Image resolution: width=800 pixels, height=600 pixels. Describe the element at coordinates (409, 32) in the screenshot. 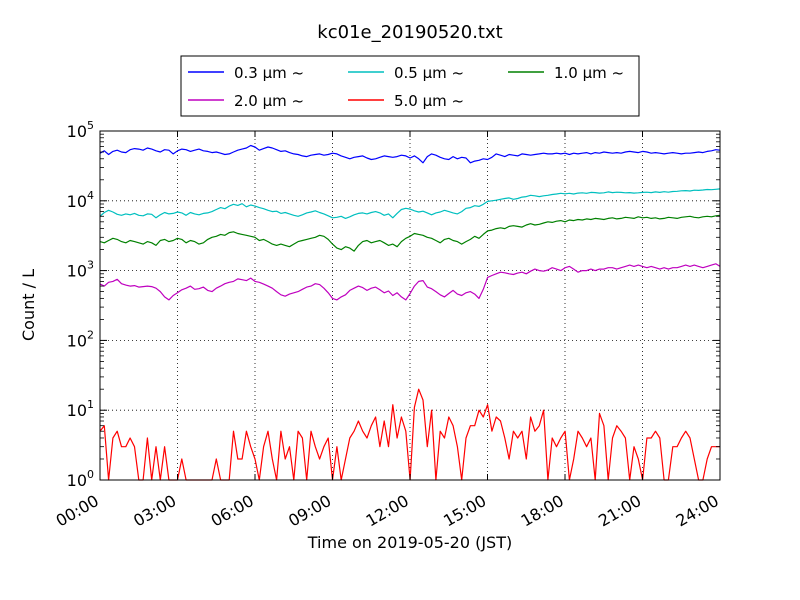

I see `chart-title: kc01e_20190520.txt` at that location.